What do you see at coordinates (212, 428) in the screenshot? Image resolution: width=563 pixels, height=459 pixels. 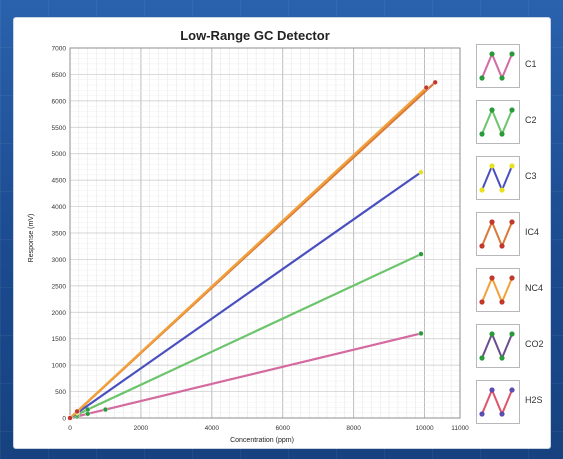 I see `x-tick-label: 4000` at bounding box center [212, 428].